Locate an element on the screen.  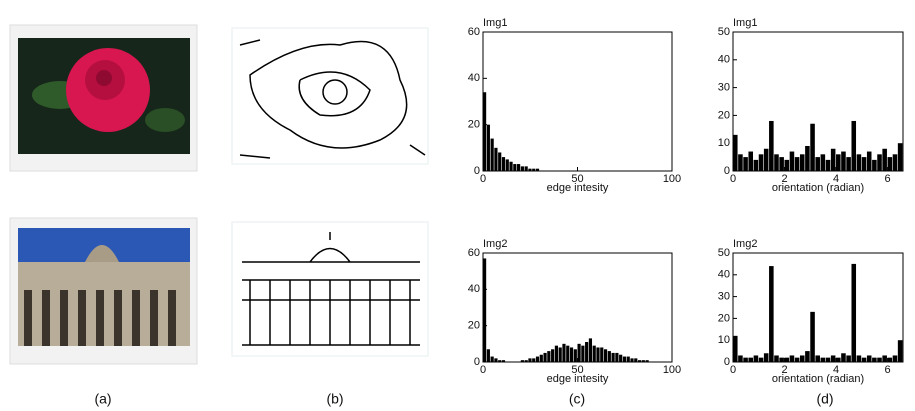
y-tick-label: 50 is located at coordinates (724, 32).